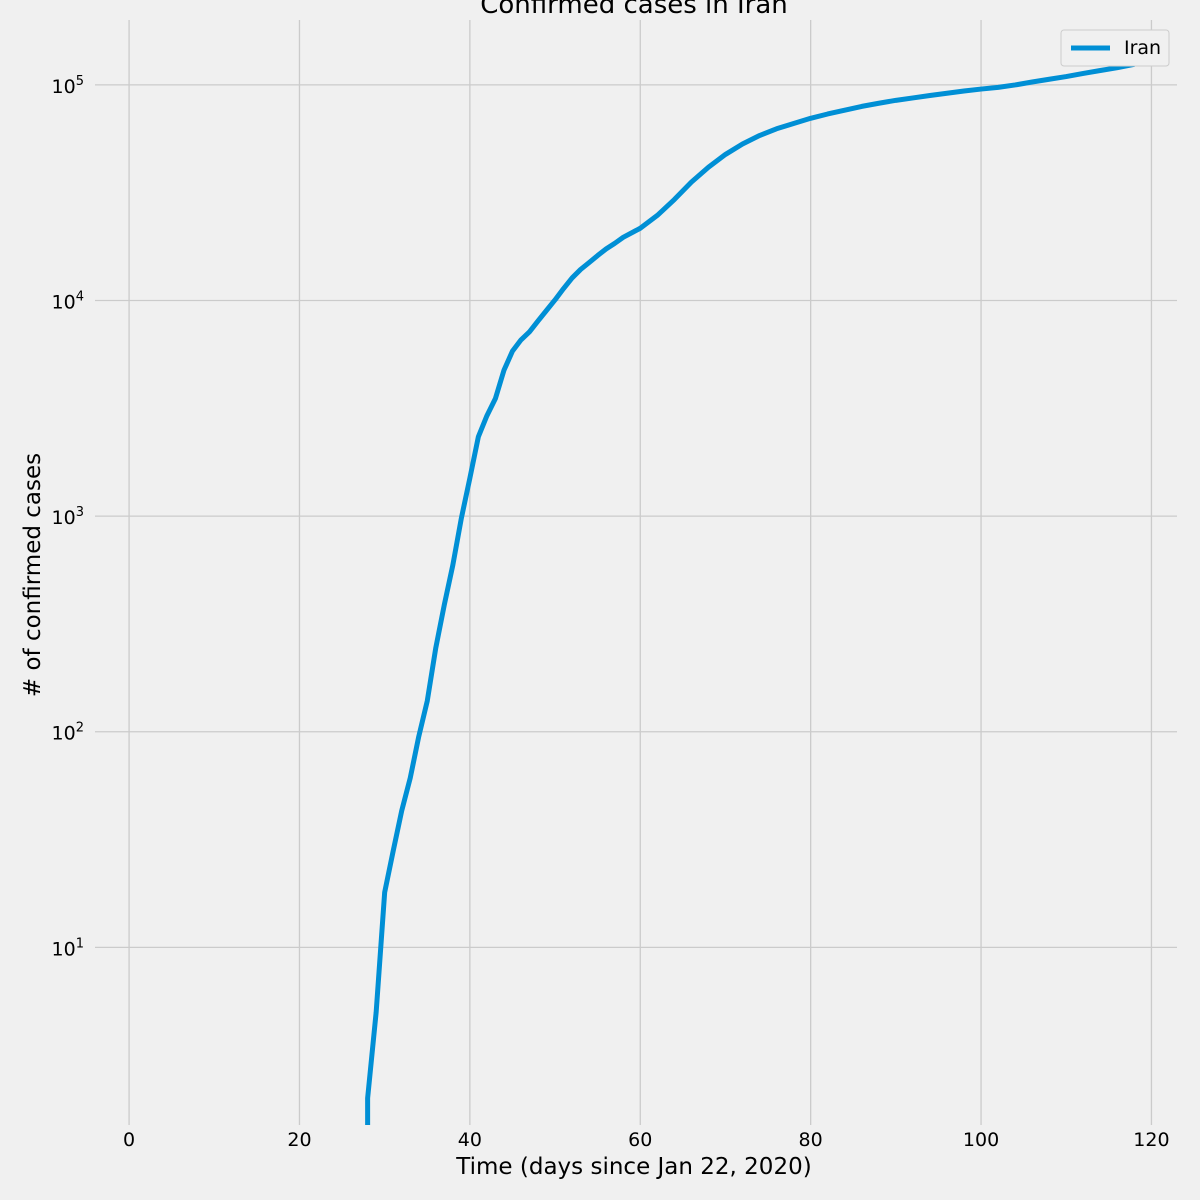 Image resolution: width=1200 pixels, height=1200 pixels. What do you see at coordinates (470, 1140) in the screenshot?
I see `x-tick-label: 40` at bounding box center [470, 1140].